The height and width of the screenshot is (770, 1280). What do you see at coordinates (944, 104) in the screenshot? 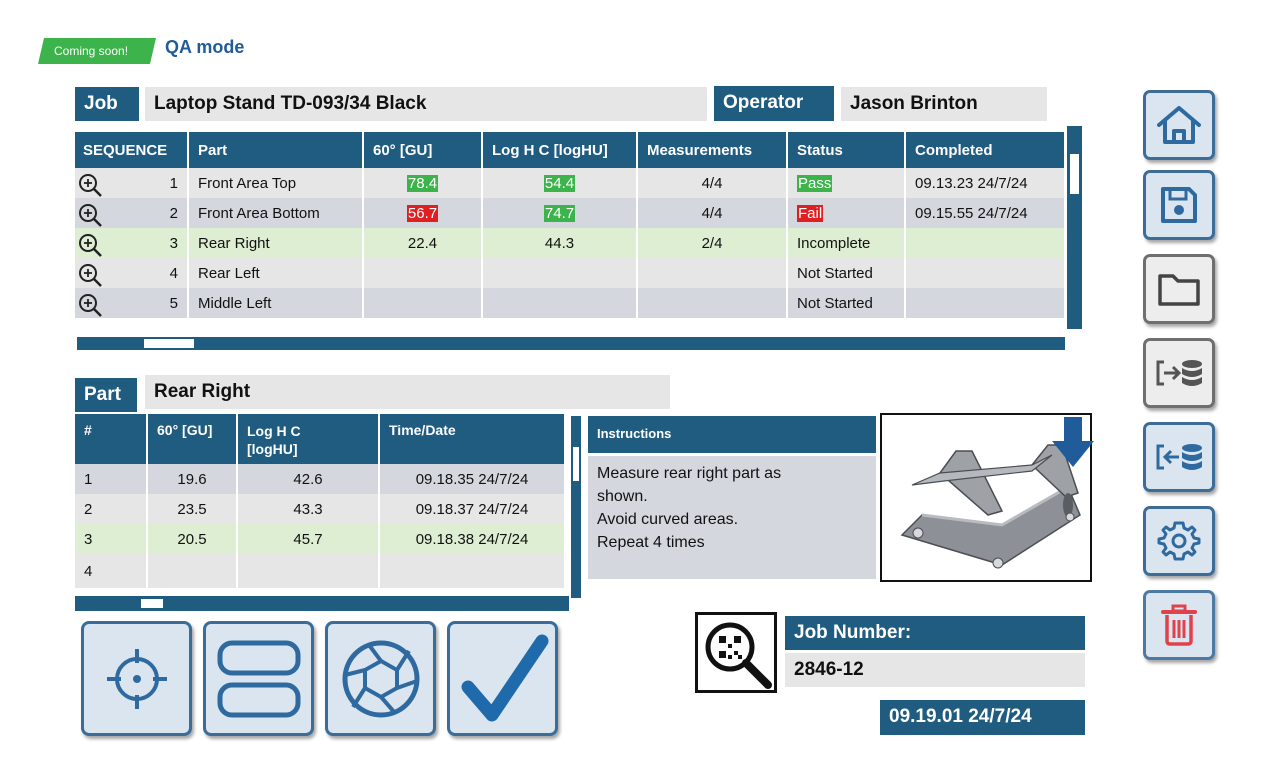
I see `operator-name-field: Jason Brinton` at bounding box center [944, 104].